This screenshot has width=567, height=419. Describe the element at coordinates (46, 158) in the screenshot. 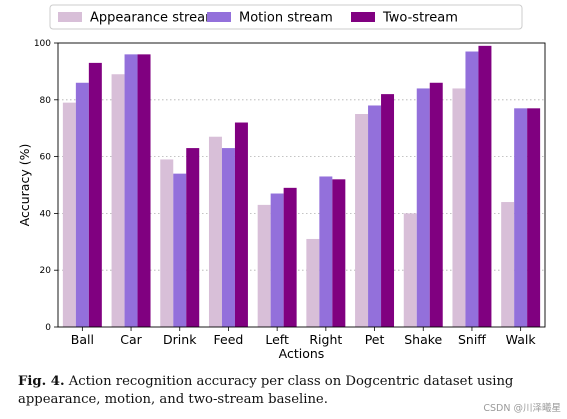

I see `y-tick-label: 60` at that location.